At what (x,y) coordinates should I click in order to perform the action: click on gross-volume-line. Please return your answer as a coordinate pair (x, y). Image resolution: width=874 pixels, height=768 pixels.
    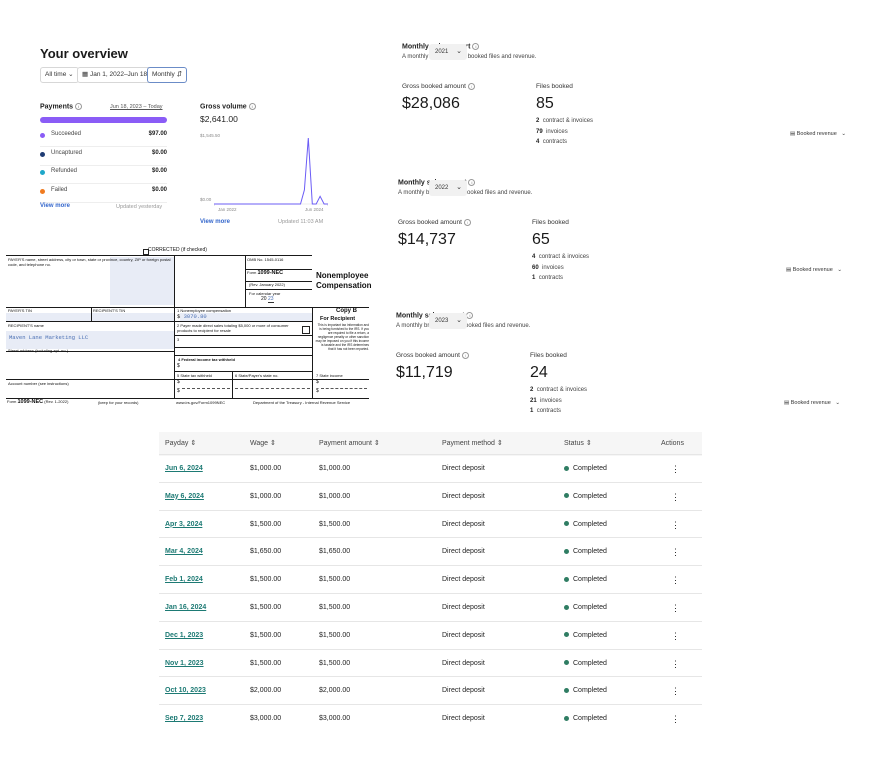
    Looking at the image, I should click on (271, 171).